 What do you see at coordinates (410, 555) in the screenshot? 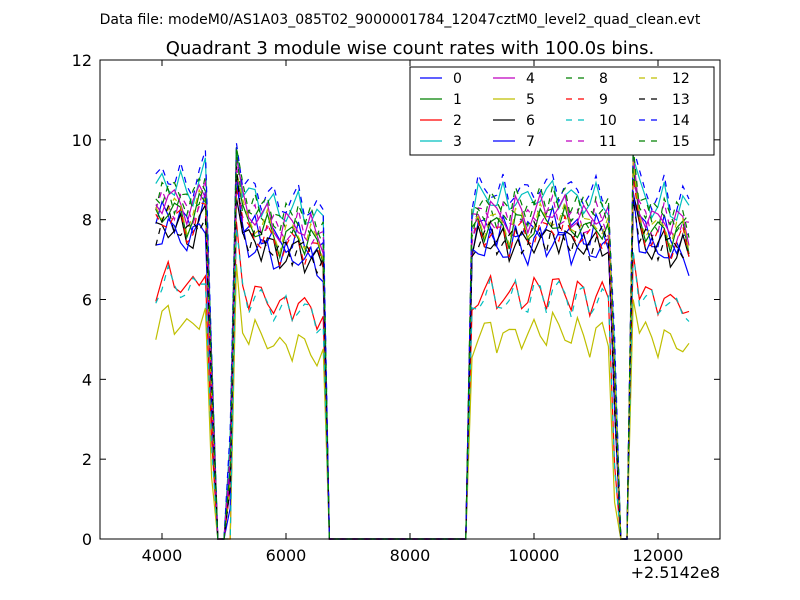
I see `x-tick-label: 8000` at bounding box center [410, 555].